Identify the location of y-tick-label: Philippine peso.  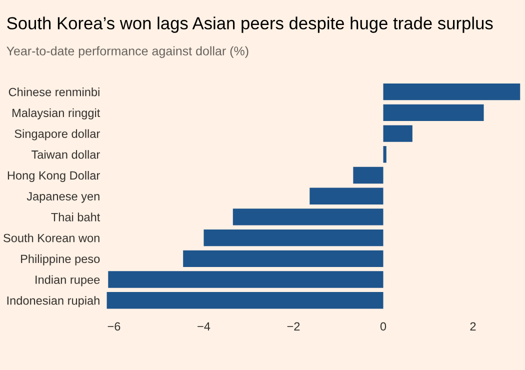
(60, 260).